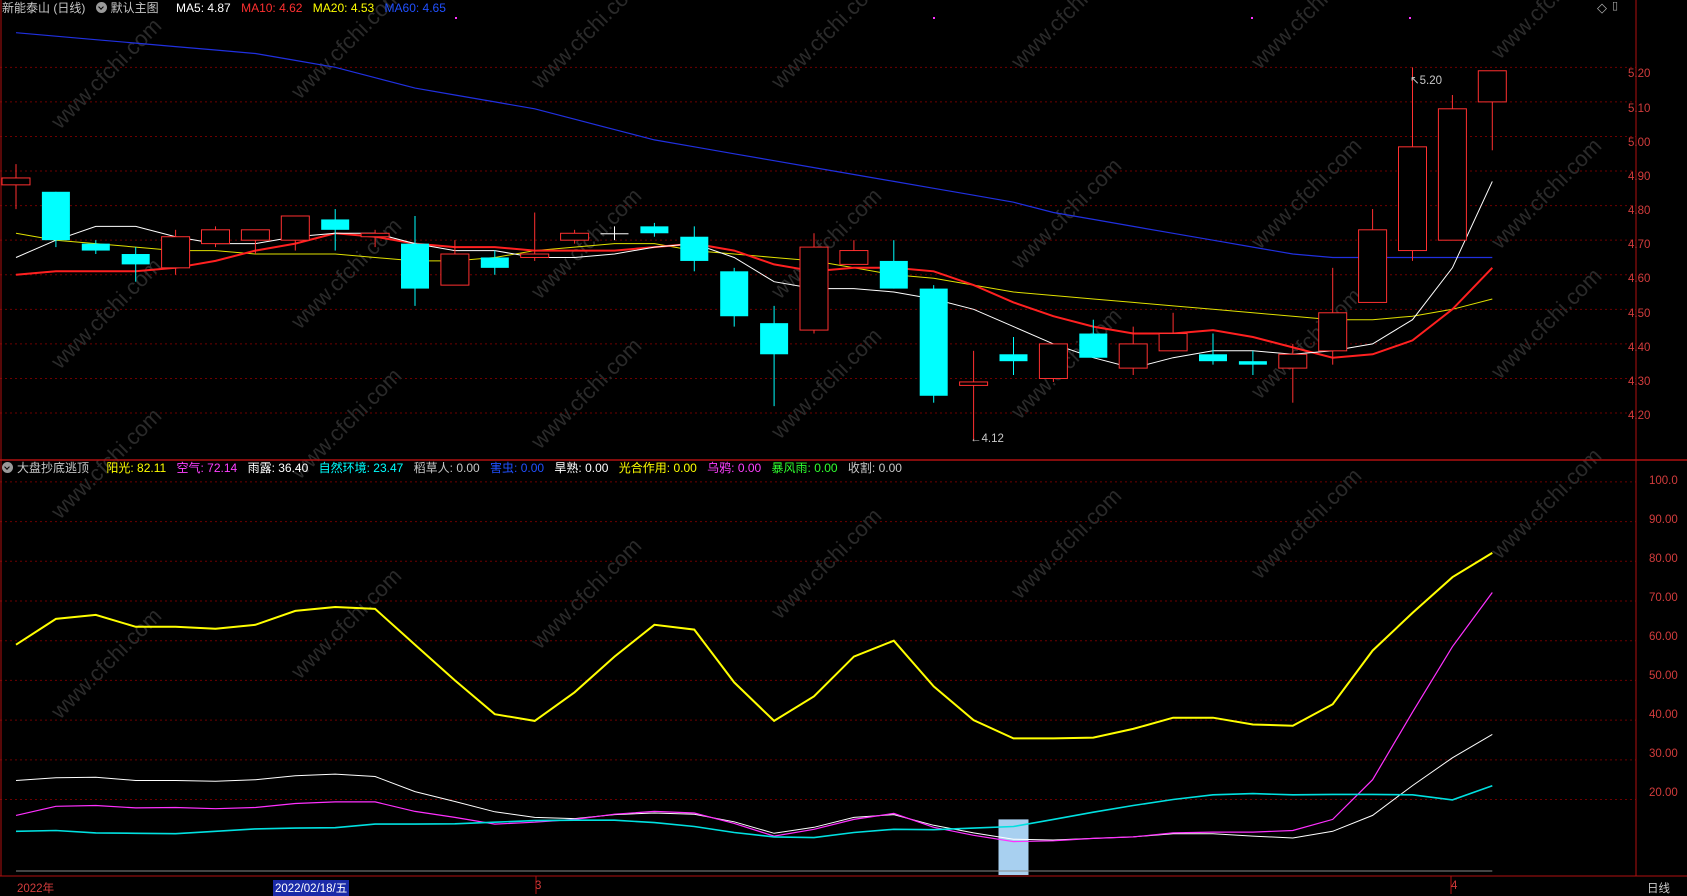 The height and width of the screenshot is (896, 1687). I want to click on scrollbar-thumb-icon: ▯, so click(1615, 6).